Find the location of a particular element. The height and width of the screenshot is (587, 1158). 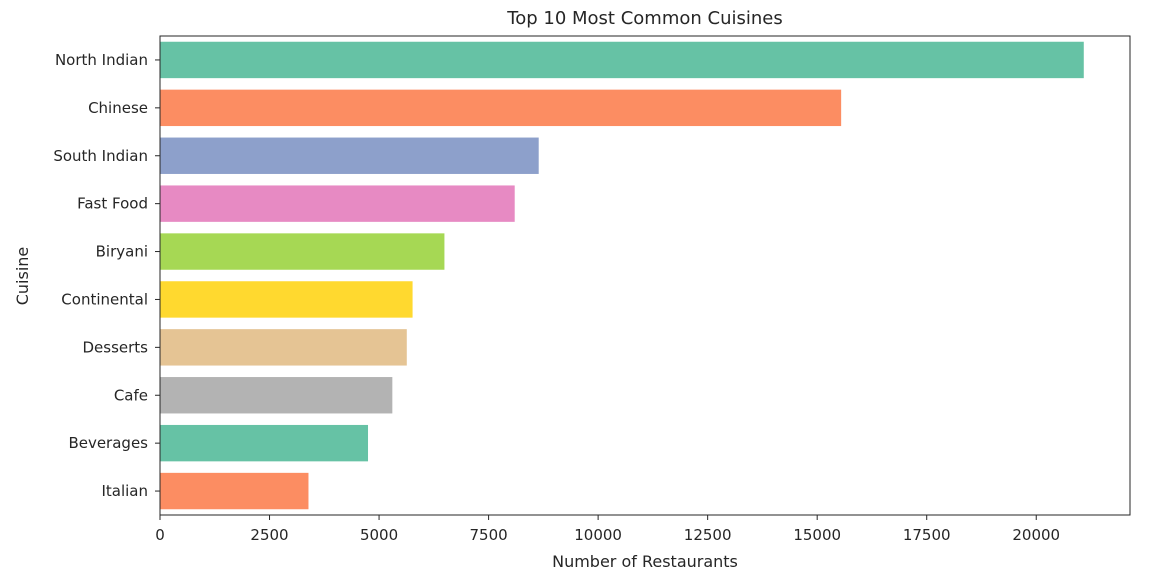

x-tick-label: 7500 is located at coordinates (488, 535).